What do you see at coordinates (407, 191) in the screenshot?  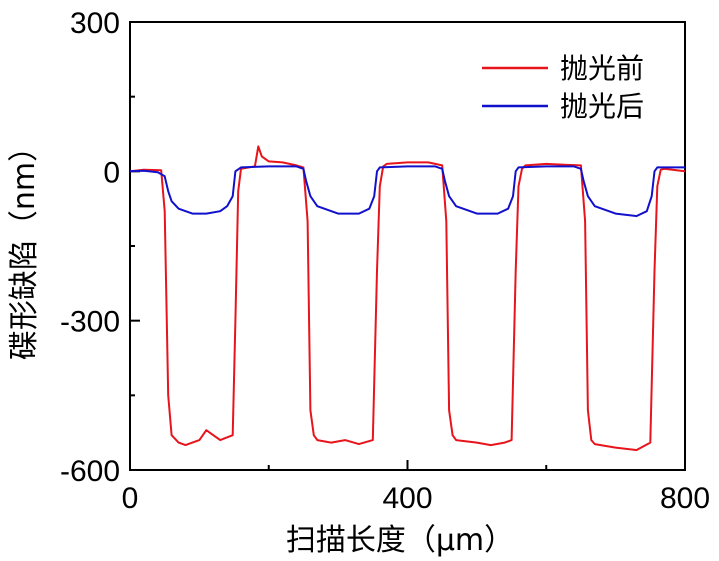 I see `series-line-after` at bounding box center [407, 191].